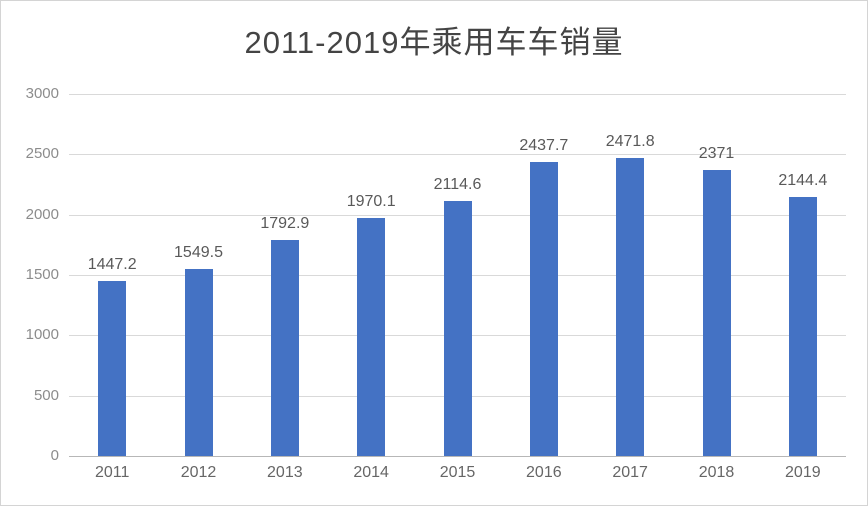  Describe the element at coordinates (630, 141) in the screenshot. I see `bar-value-label-2017: 2471.8` at that location.